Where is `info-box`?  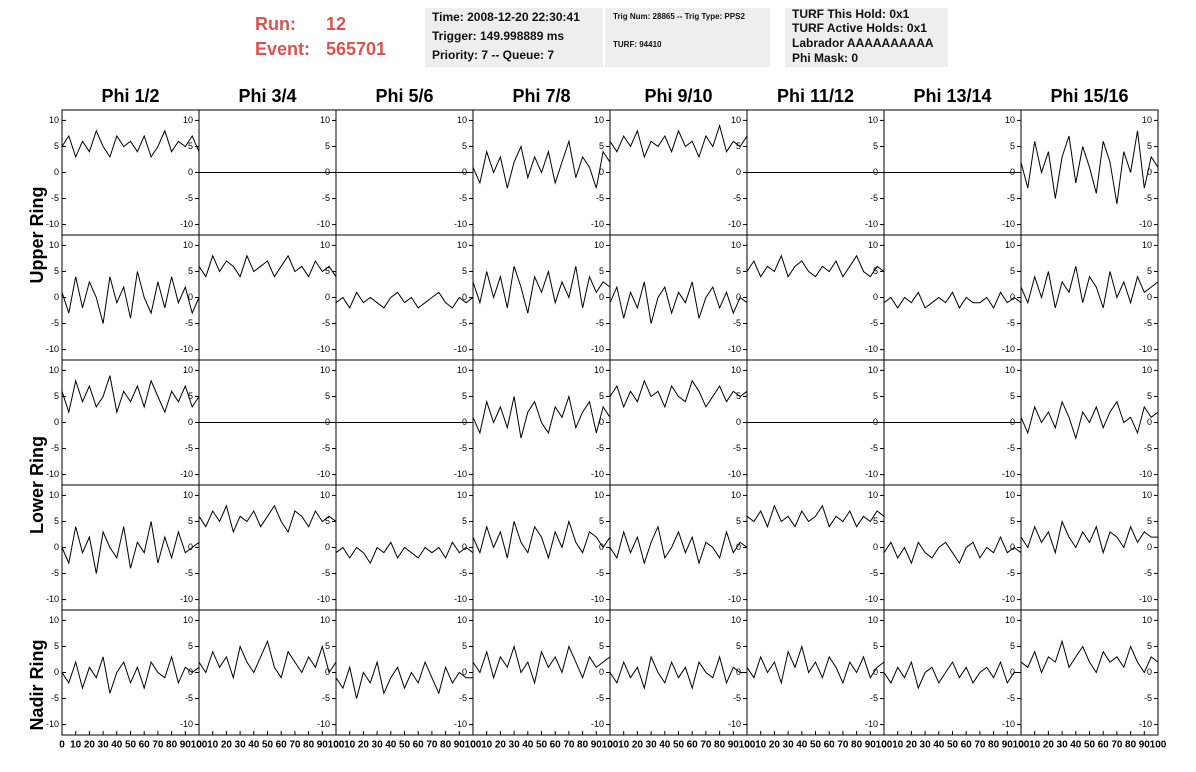 info-box is located at coordinates (514, 37).